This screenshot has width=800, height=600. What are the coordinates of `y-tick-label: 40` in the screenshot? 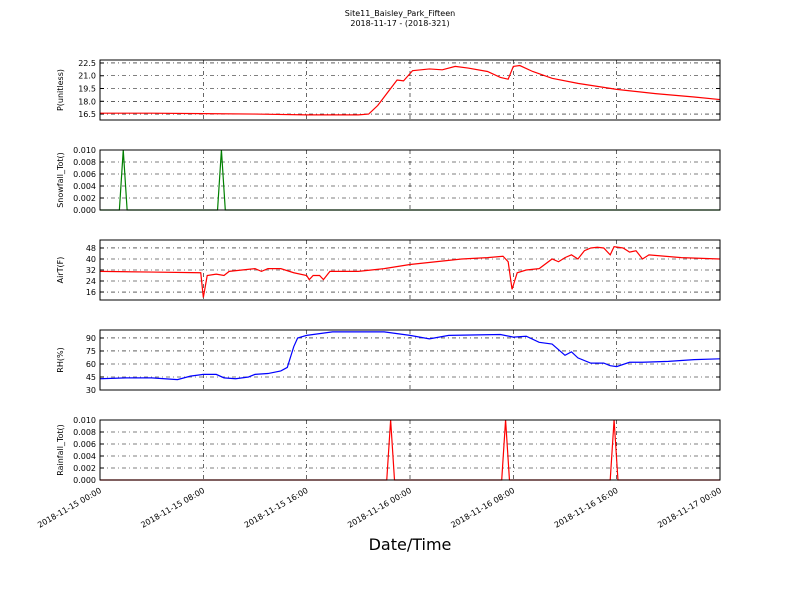 It's located at (91, 259).